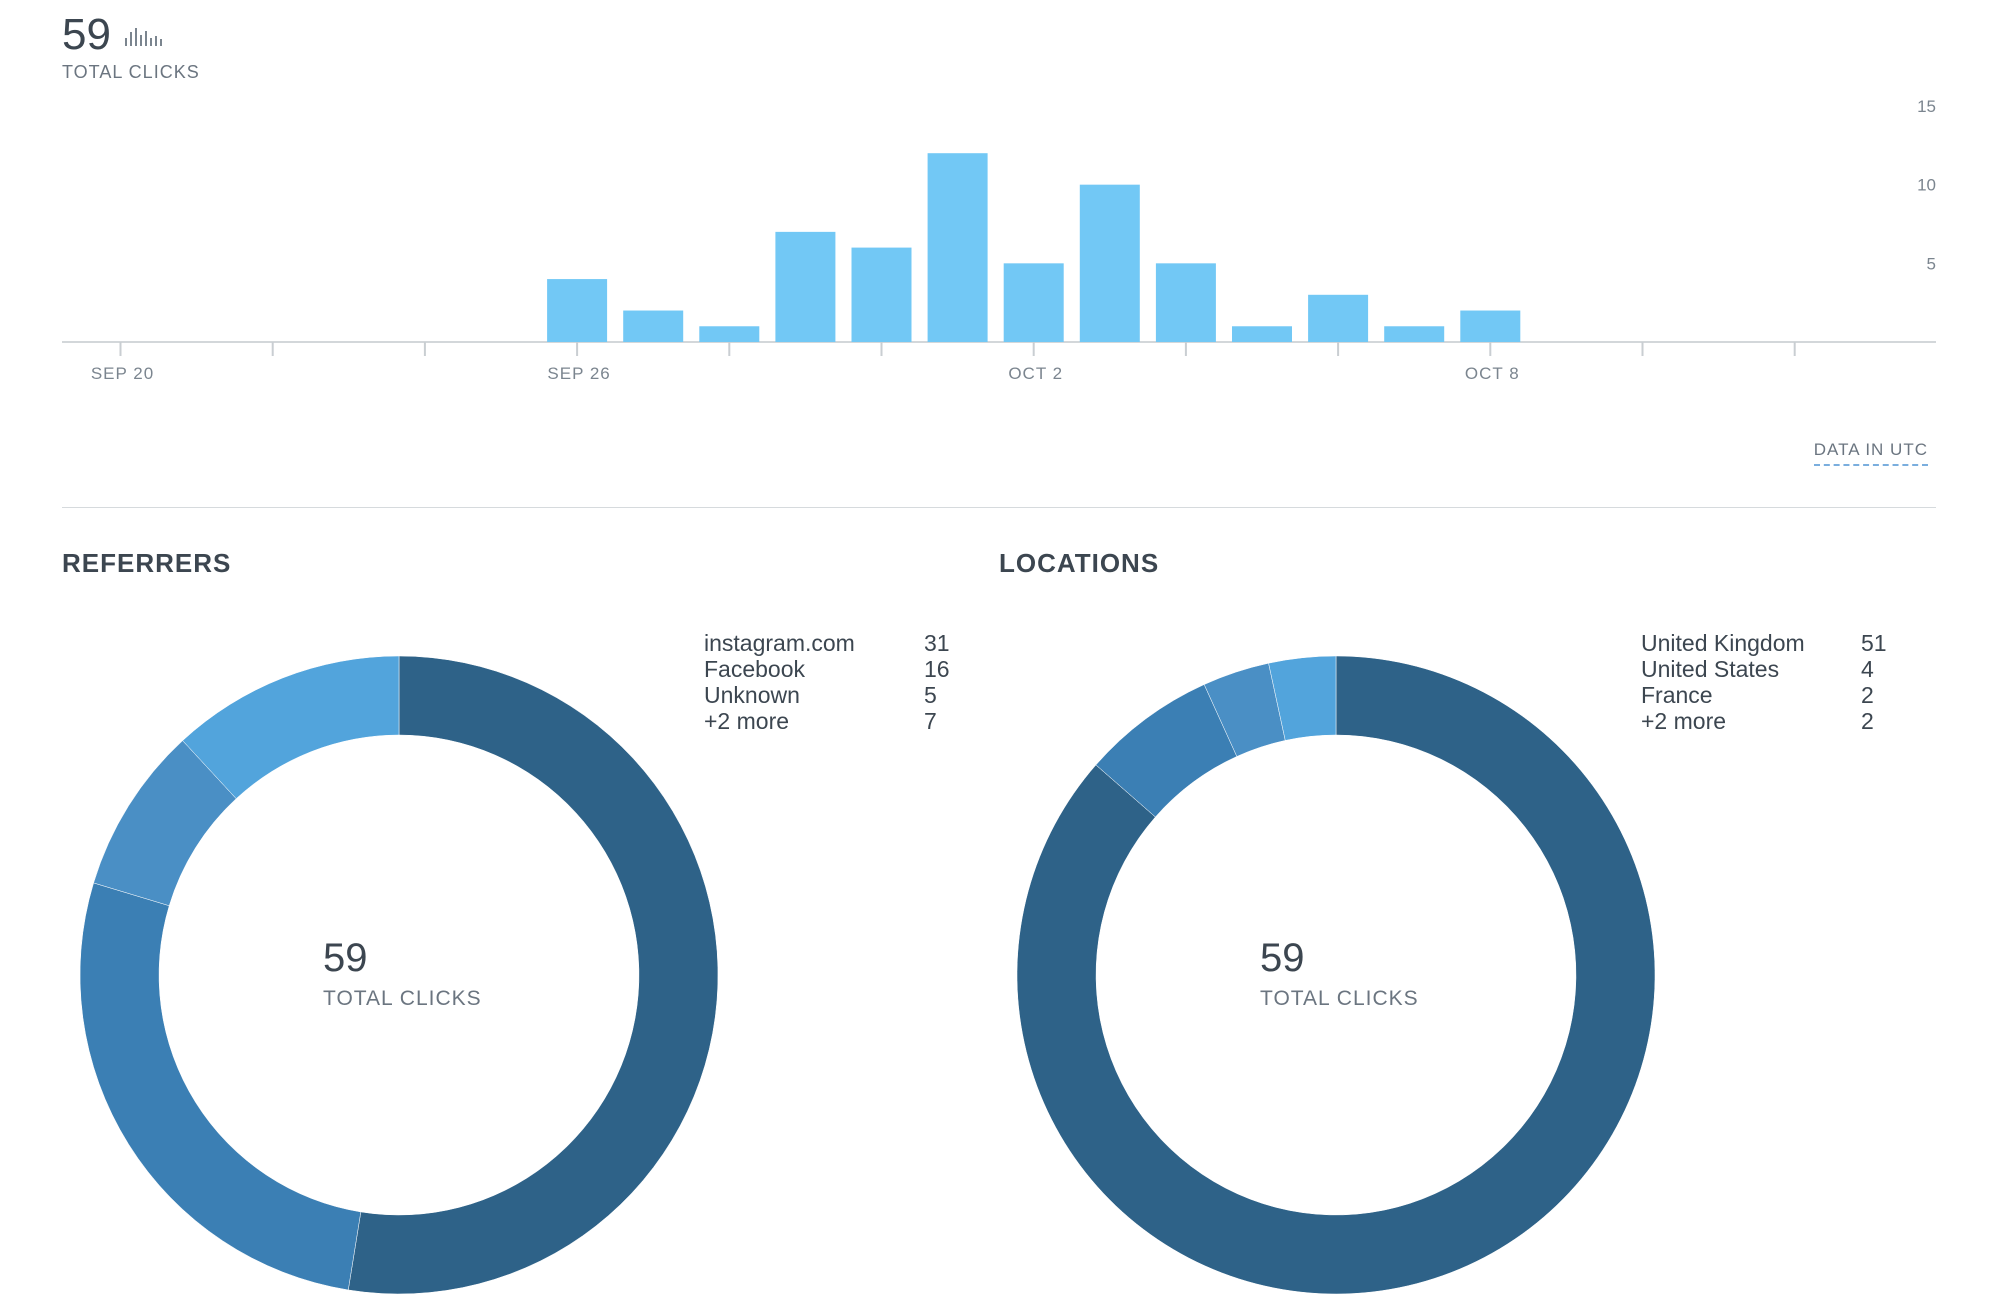 The width and height of the screenshot is (2000, 1295). I want to click on legend-label: France, so click(1677, 695).